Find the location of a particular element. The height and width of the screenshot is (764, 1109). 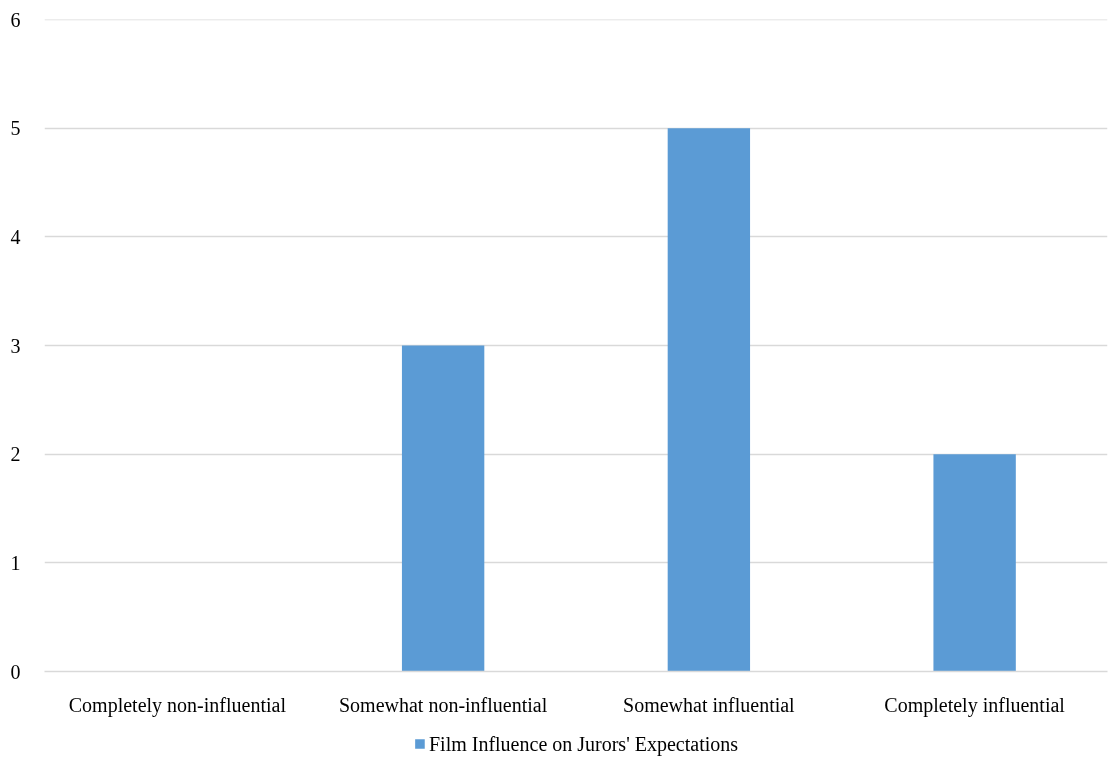

y-tick-label: 0 is located at coordinates (15, 671).